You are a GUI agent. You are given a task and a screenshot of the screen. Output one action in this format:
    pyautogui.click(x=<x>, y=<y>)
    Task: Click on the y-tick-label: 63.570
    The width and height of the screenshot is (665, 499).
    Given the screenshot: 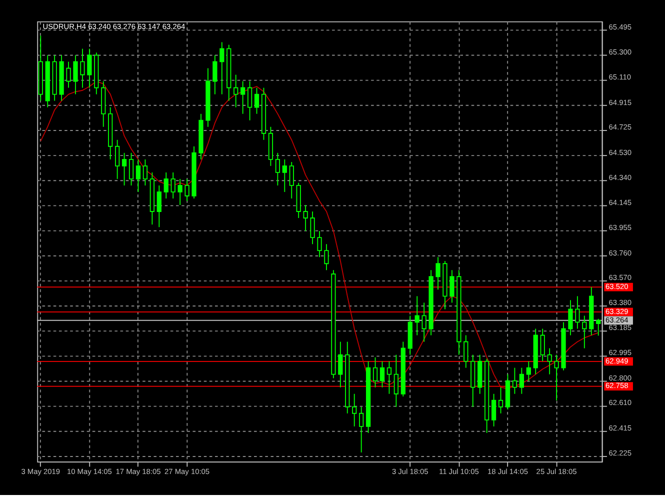 What is the action you would take?
    pyautogui.click(x=620, y=277)
    